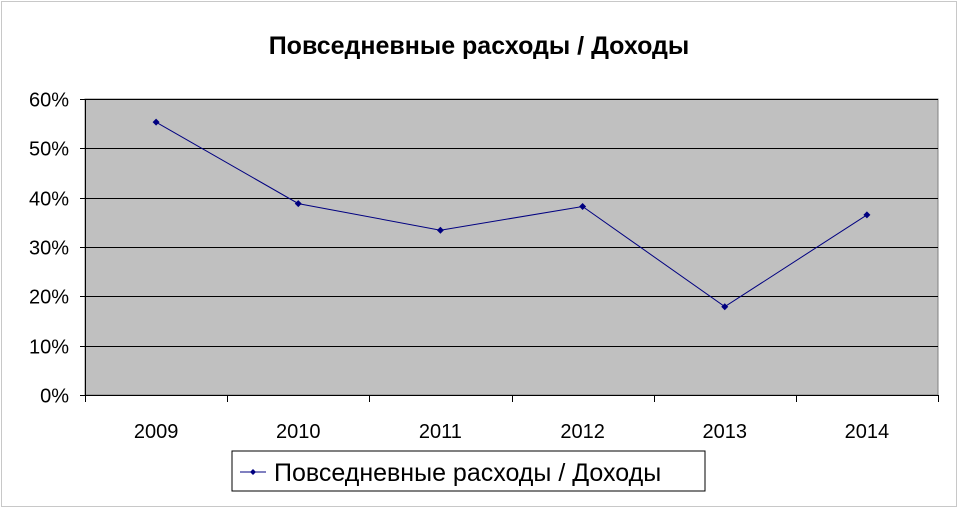 This screenshot has width=958, height=514. Describe the element at coordinates (440, 432) in the screenshot. I see `x-tick-label: 2011` at that location.